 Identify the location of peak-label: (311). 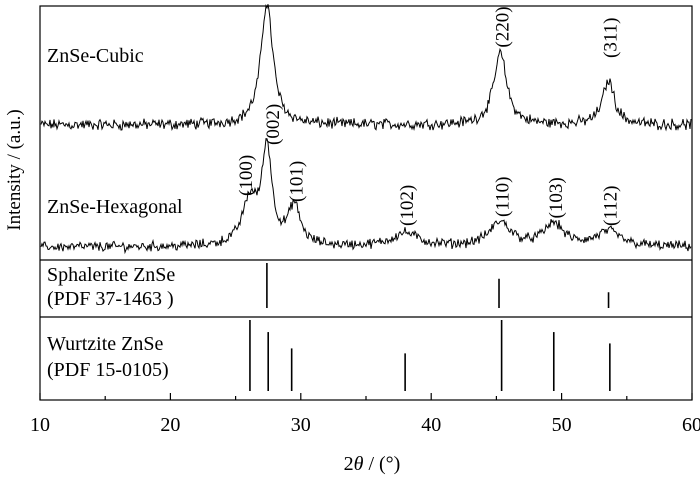
(611, 38).